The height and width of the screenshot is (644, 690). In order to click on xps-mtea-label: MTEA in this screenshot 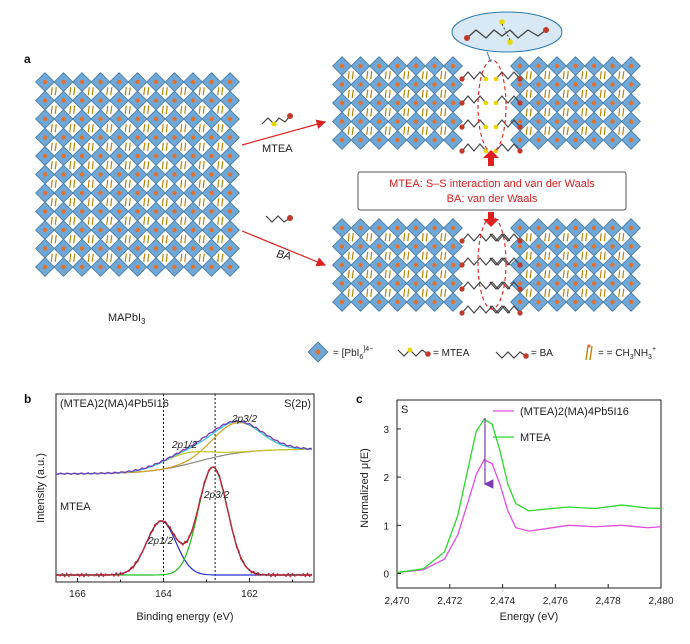, I will do `click(75, 507)`.